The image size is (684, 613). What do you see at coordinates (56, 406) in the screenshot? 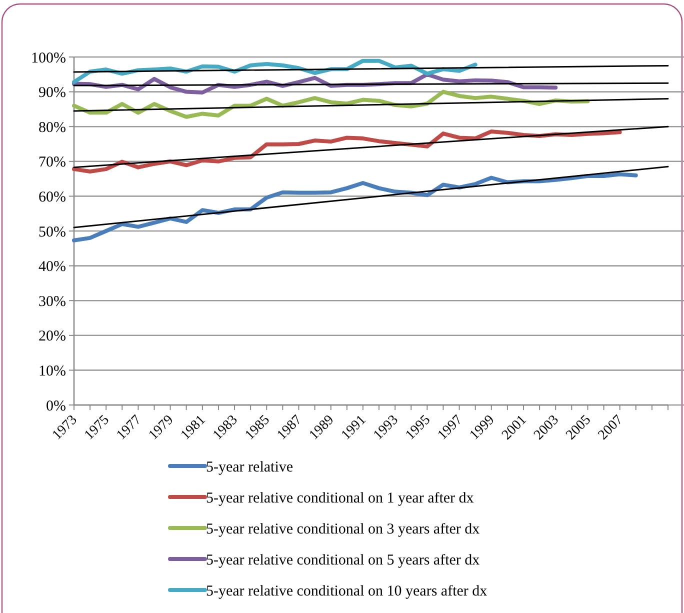
I see `y-tick-label: 0%` at bounding box center [56, 406].